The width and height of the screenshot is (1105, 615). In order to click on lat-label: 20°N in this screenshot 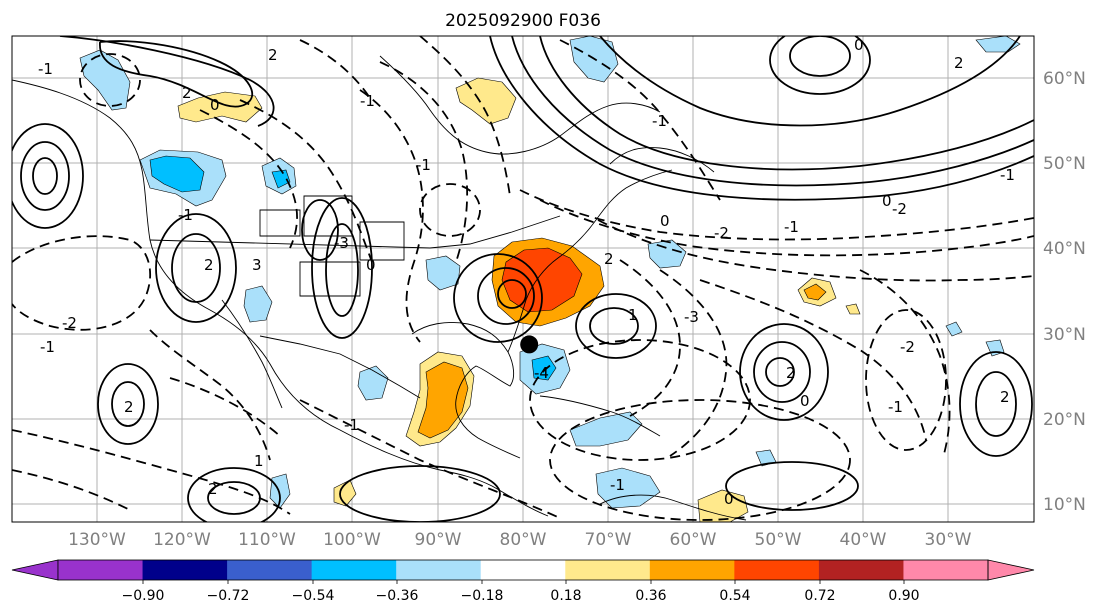, I will do `click(1064, 420)`.